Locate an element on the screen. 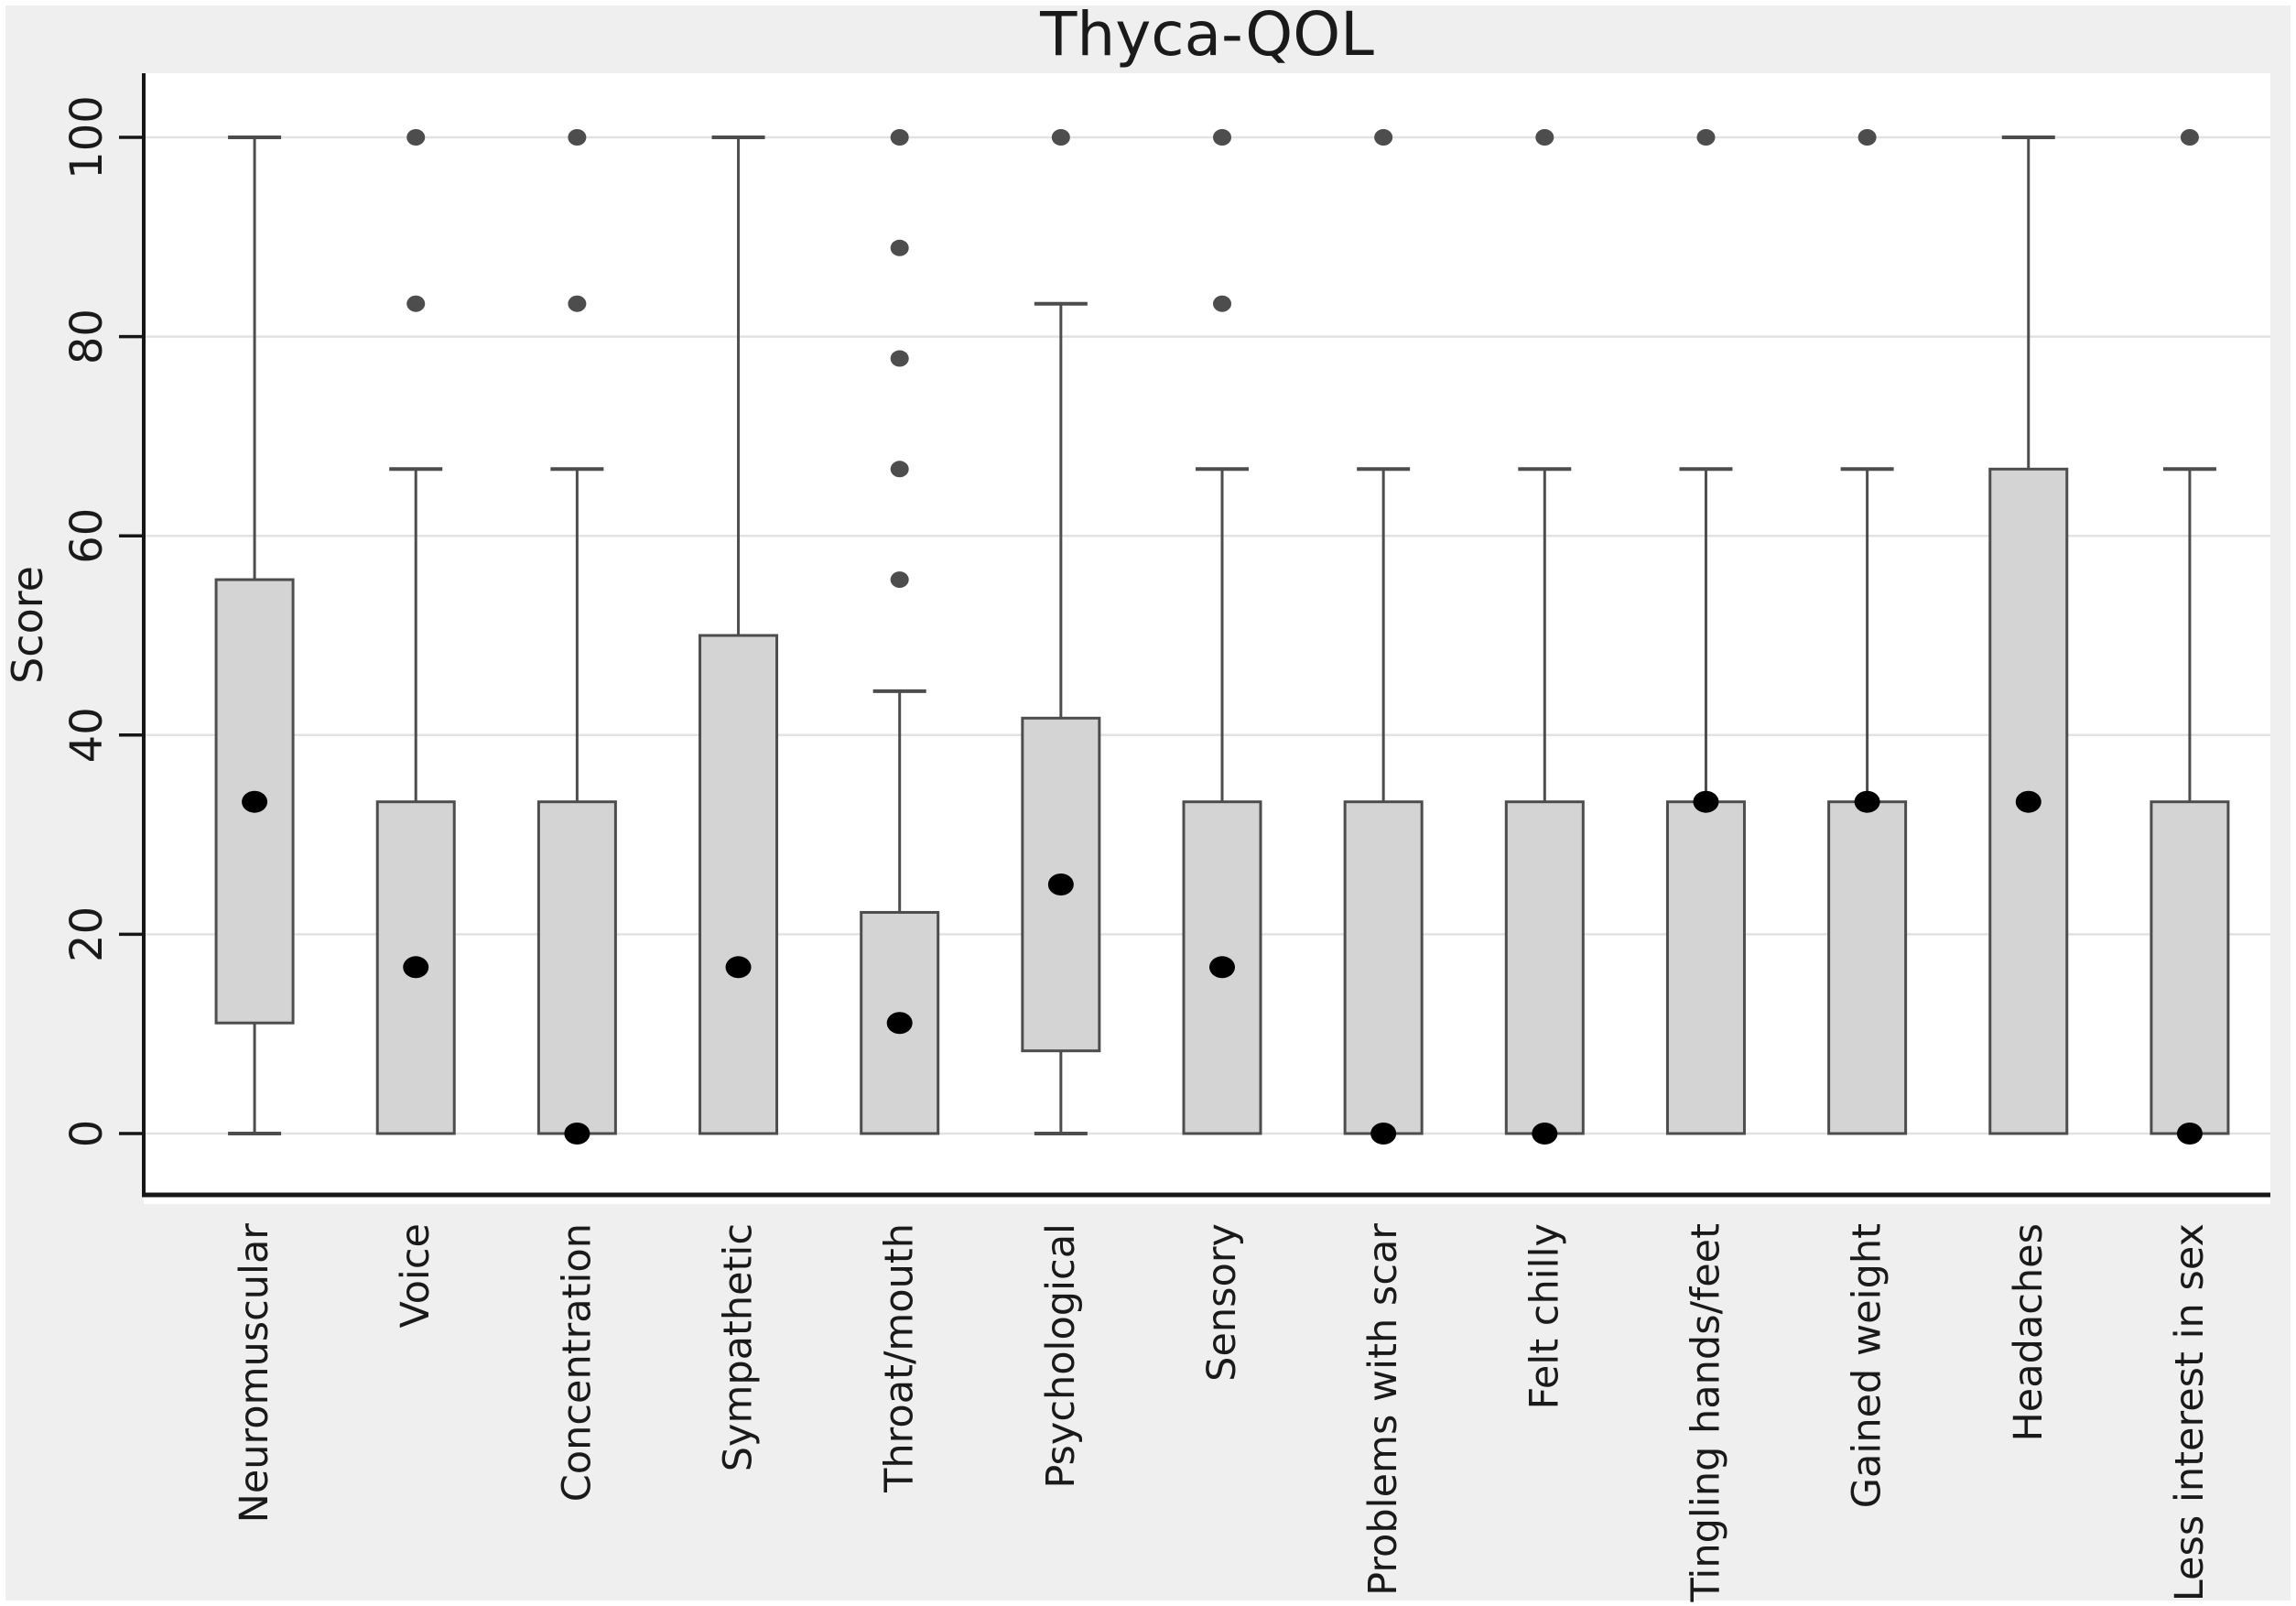 The width and height of the screenshot is (2296, 1606). category-label: Problems with scar is located at coordinates (1383, 1409).